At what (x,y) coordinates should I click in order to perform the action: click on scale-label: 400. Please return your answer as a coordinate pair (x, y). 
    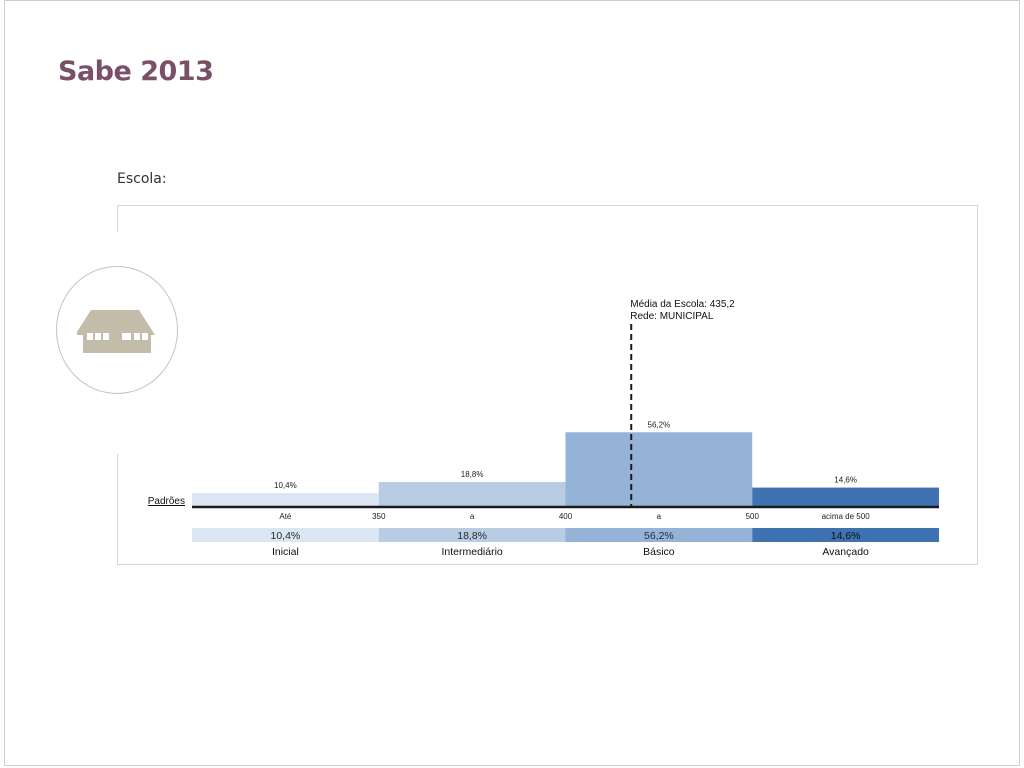
    Looking at the image, I should click on (566, 516).